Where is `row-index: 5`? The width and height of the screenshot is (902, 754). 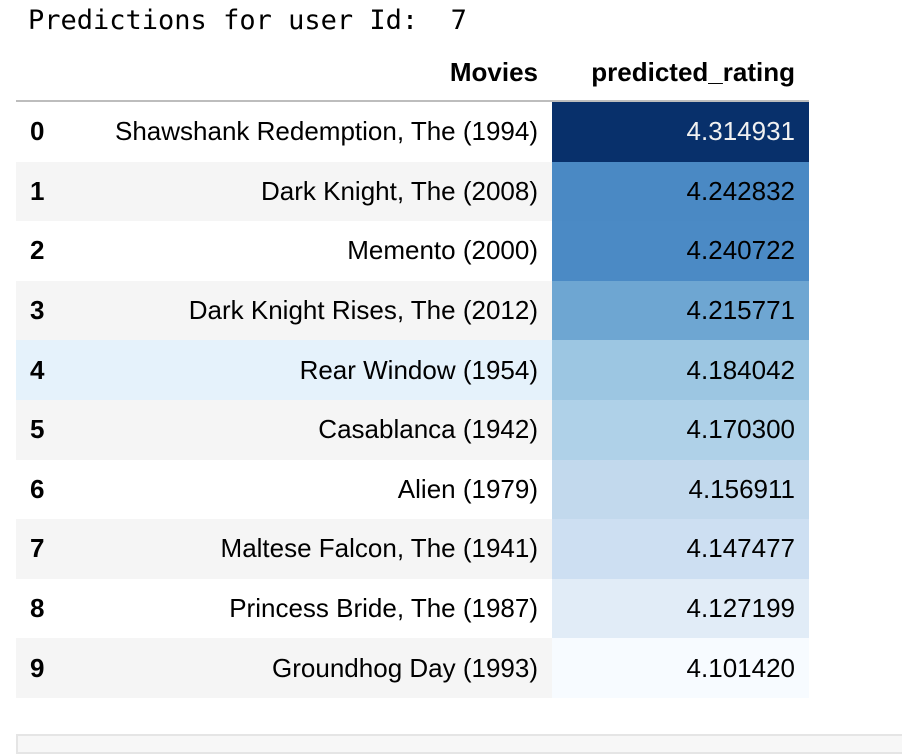
row-index: 5 is located at coordinates (46, 429).